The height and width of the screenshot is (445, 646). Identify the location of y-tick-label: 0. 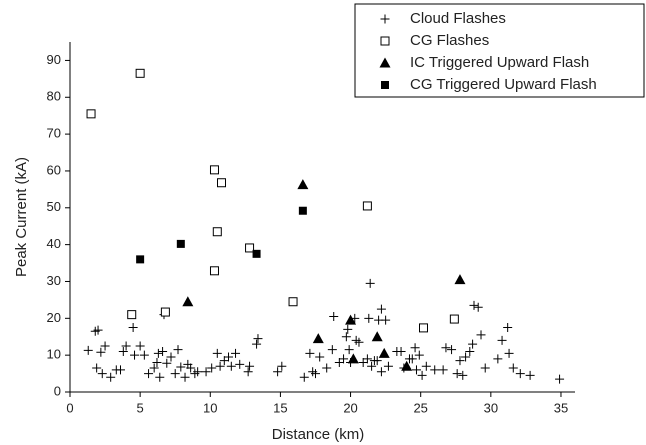
(57, 390).